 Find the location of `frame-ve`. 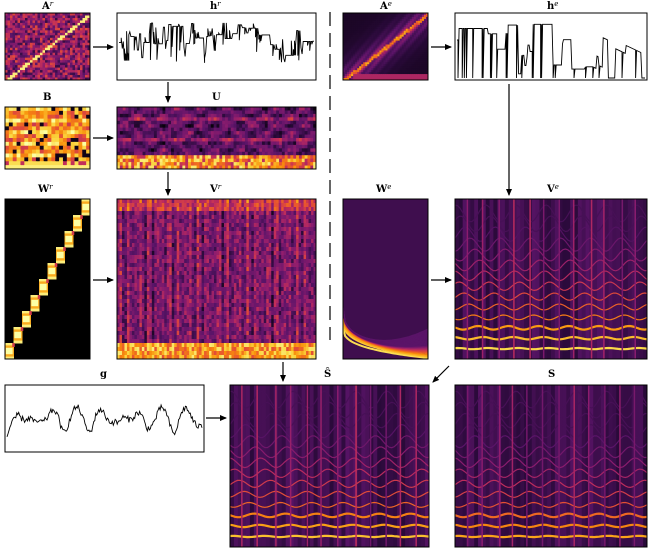

frame-ve is located at coordinates (551, 279).